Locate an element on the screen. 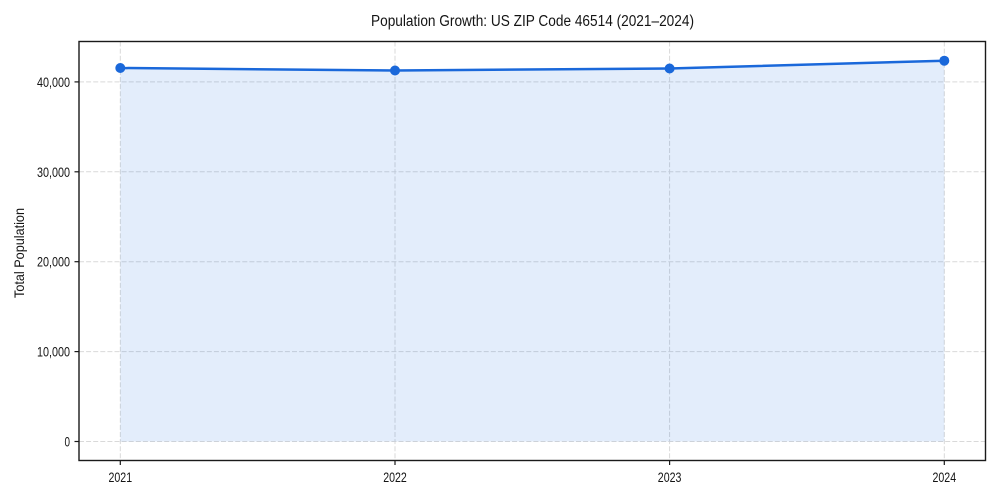 The image size is (1000, 500). svg-text: 2023 is located at coordinates (670, 477).